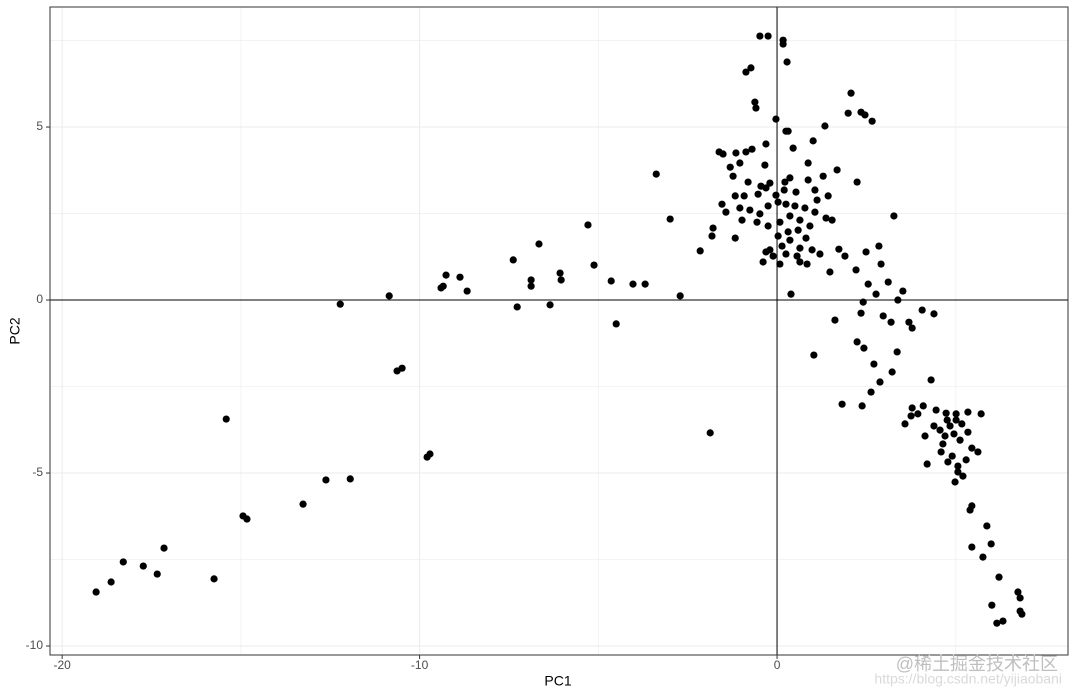 The width and height of the screenshot is (1075, 696). I want to click on x-tick-label: 0, so click(777, 665).